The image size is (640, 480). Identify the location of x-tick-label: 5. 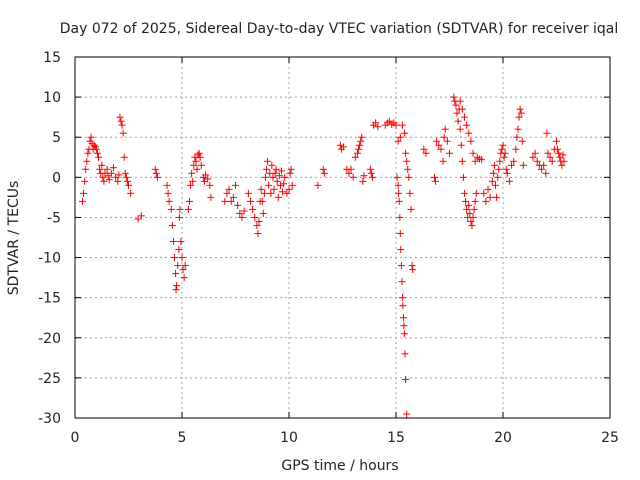
(182, 438).